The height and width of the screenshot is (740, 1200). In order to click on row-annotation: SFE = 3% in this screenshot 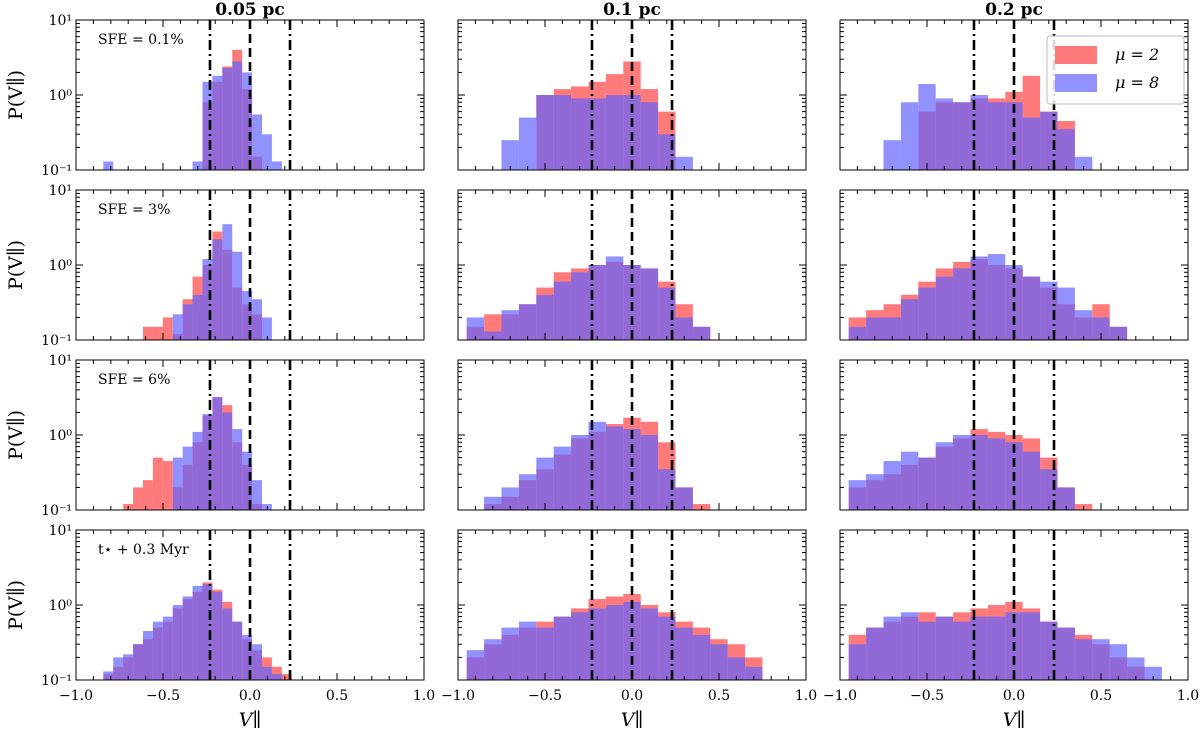, I will do `click(134, 210)`.